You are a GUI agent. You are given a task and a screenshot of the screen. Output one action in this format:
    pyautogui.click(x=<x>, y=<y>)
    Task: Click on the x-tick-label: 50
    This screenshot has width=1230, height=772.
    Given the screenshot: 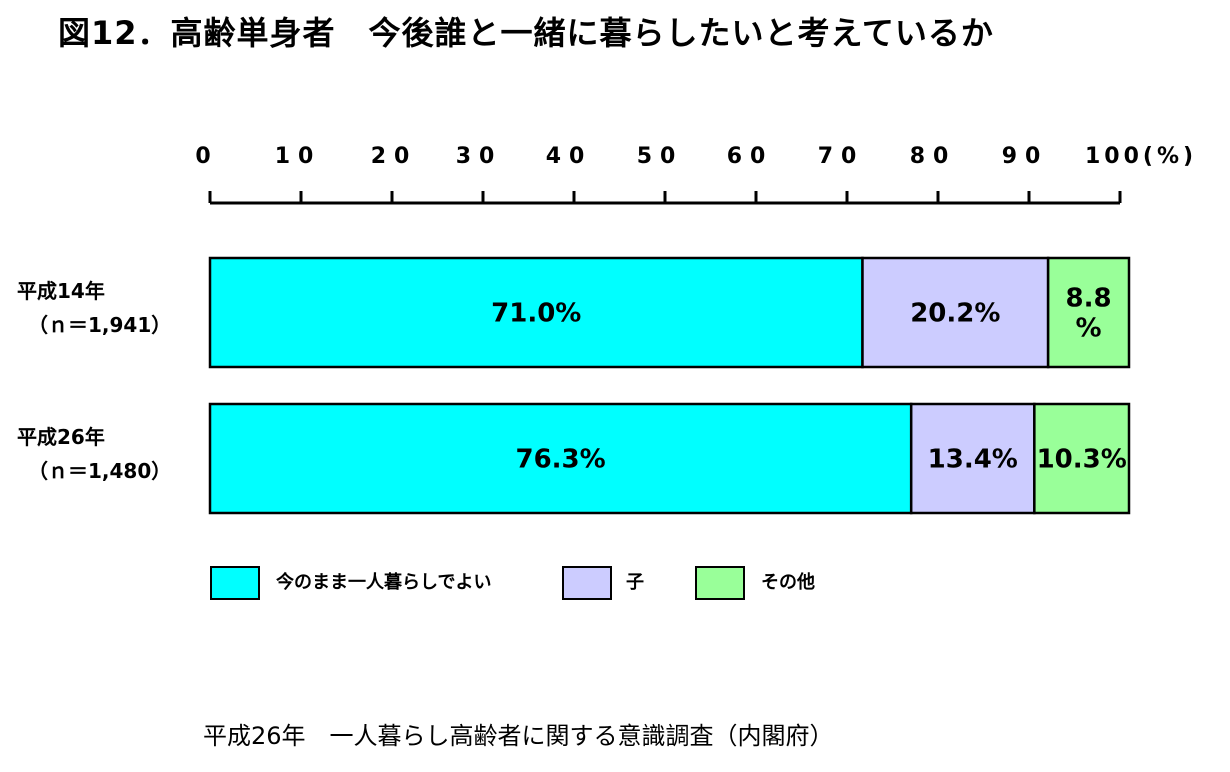 What is the action you would take?
    pyautogui.click(x=660, y=156)
    